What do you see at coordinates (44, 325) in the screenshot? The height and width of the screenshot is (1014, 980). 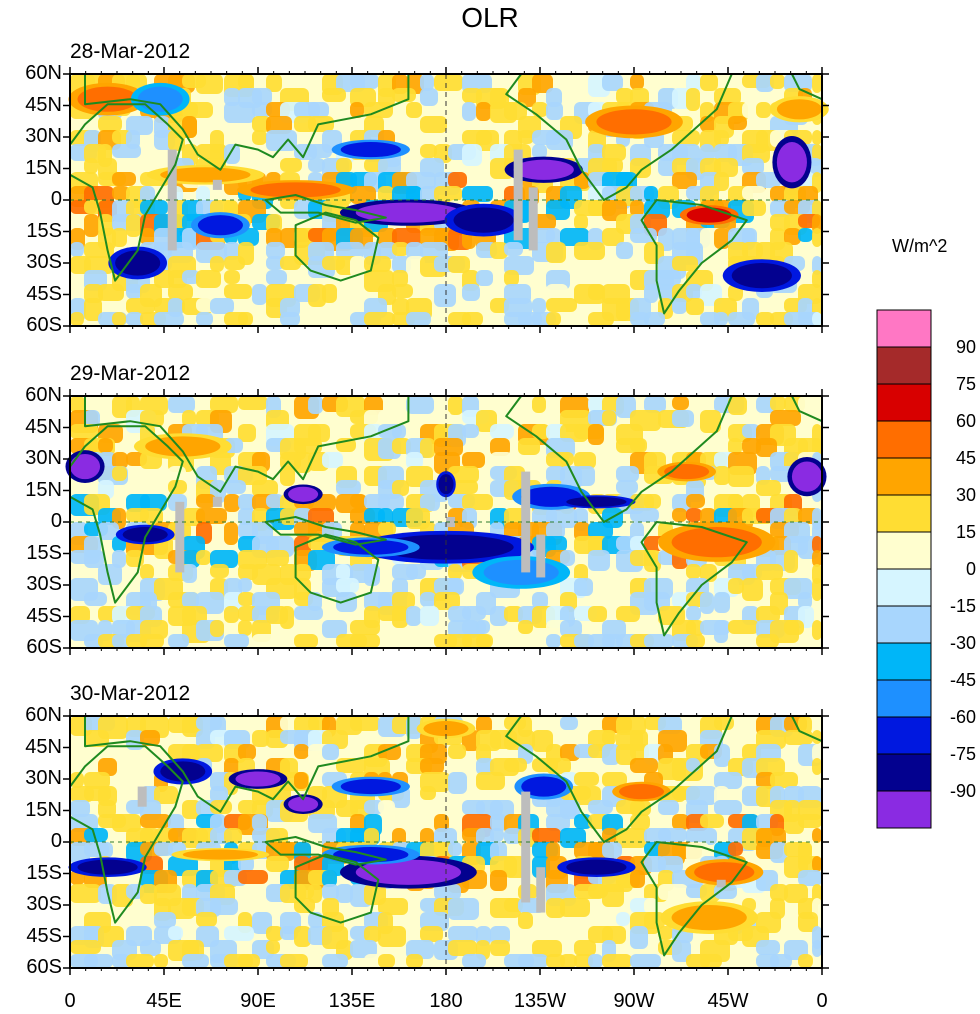 I see `lat-label: 60S` at bounding box center [44, 325].